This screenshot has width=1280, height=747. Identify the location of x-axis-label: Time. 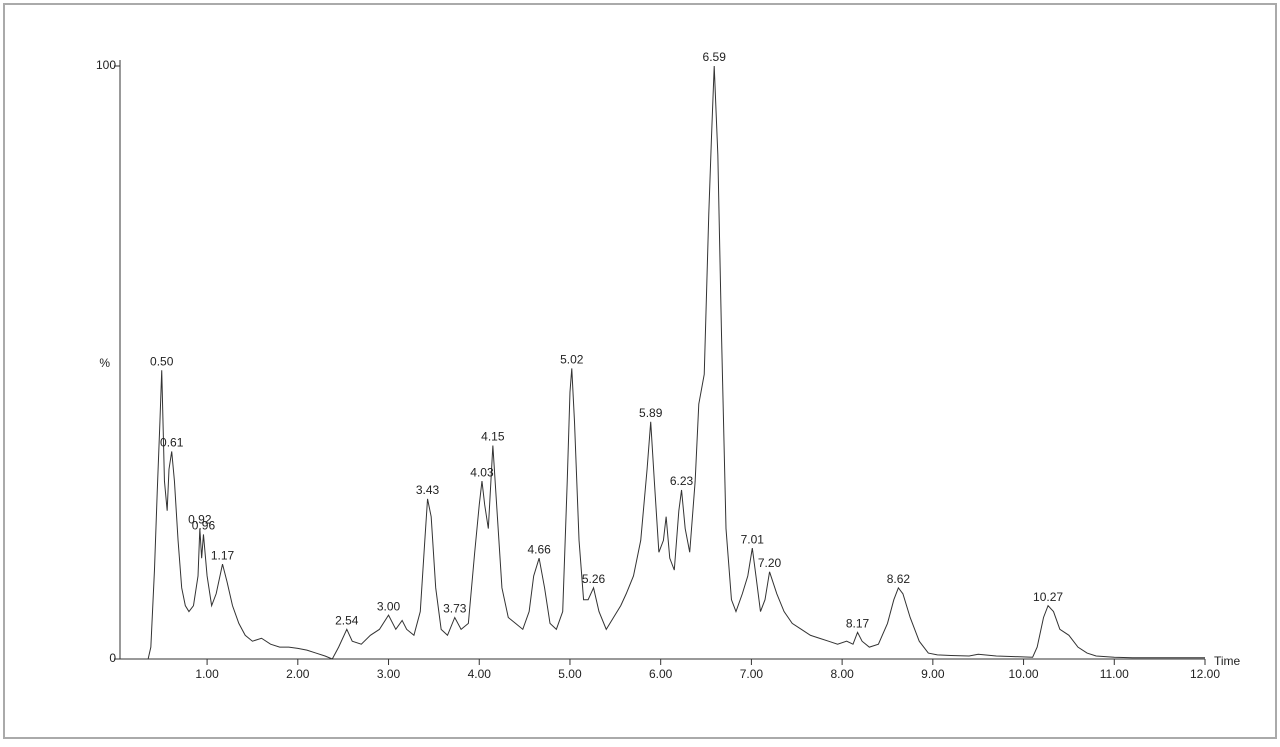
(1227, 661).